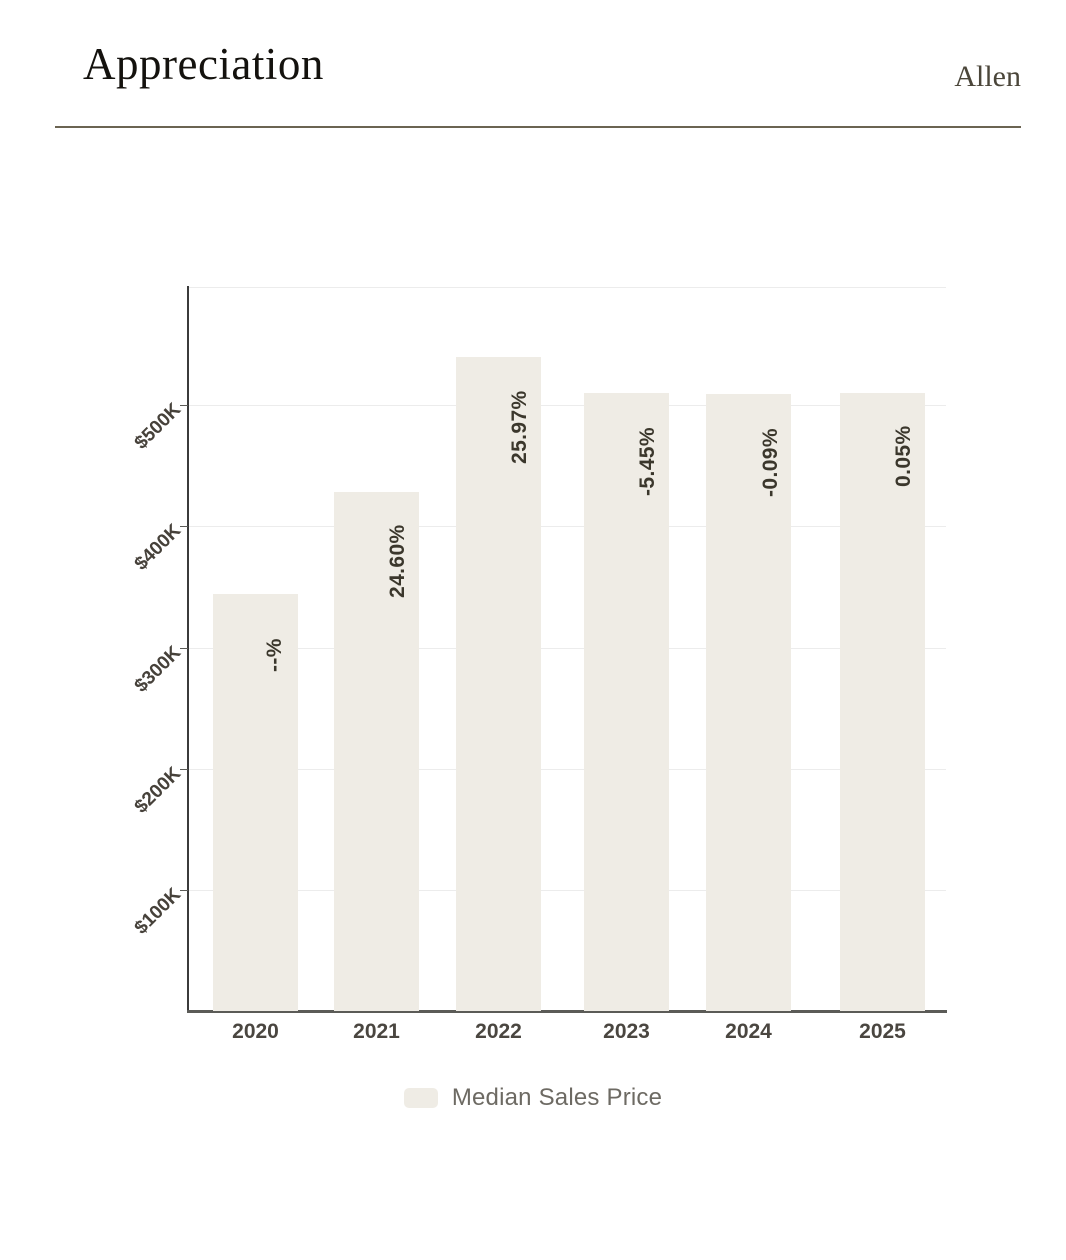  What do you see at coordinates (158, 547) in the screenshot?
I see `y-axis-label-400k: $400K` at bounding box center [158, 547].